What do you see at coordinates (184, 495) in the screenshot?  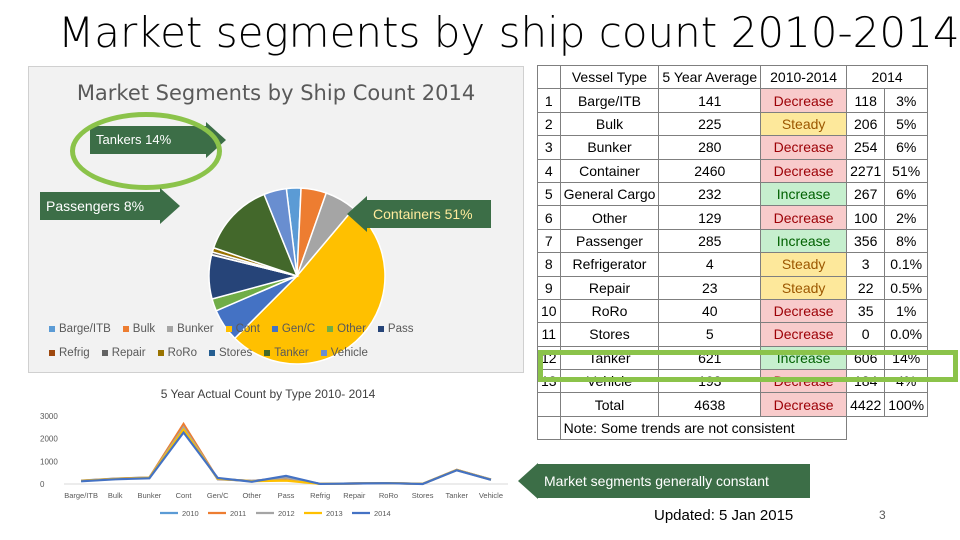 I see `x-tick-label: Cont` at bounding box center [184, 495].